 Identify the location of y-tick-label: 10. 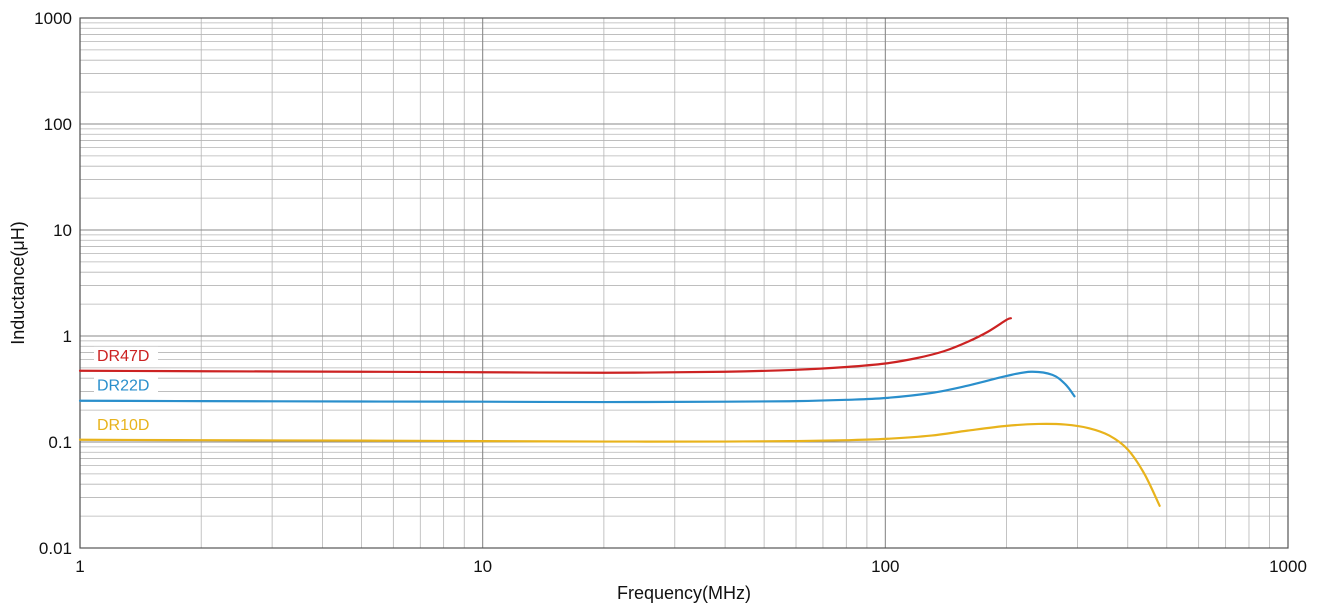
(62, 230).